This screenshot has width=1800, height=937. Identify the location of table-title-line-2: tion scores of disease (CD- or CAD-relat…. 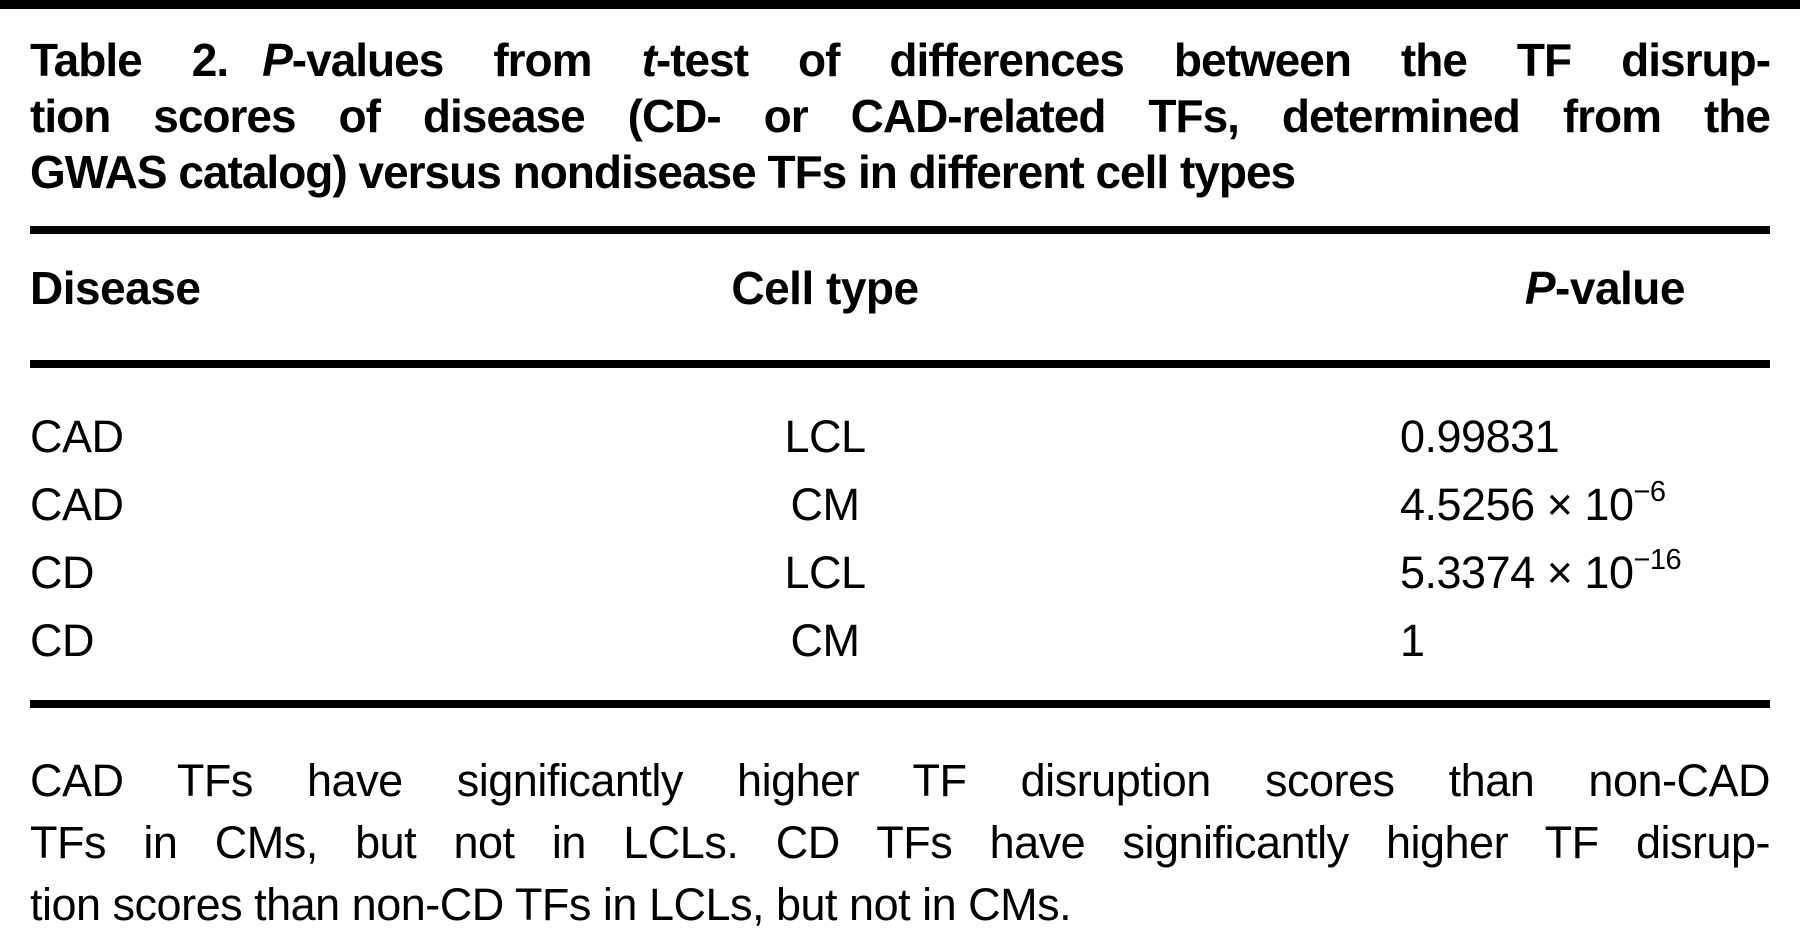
(900, 116).